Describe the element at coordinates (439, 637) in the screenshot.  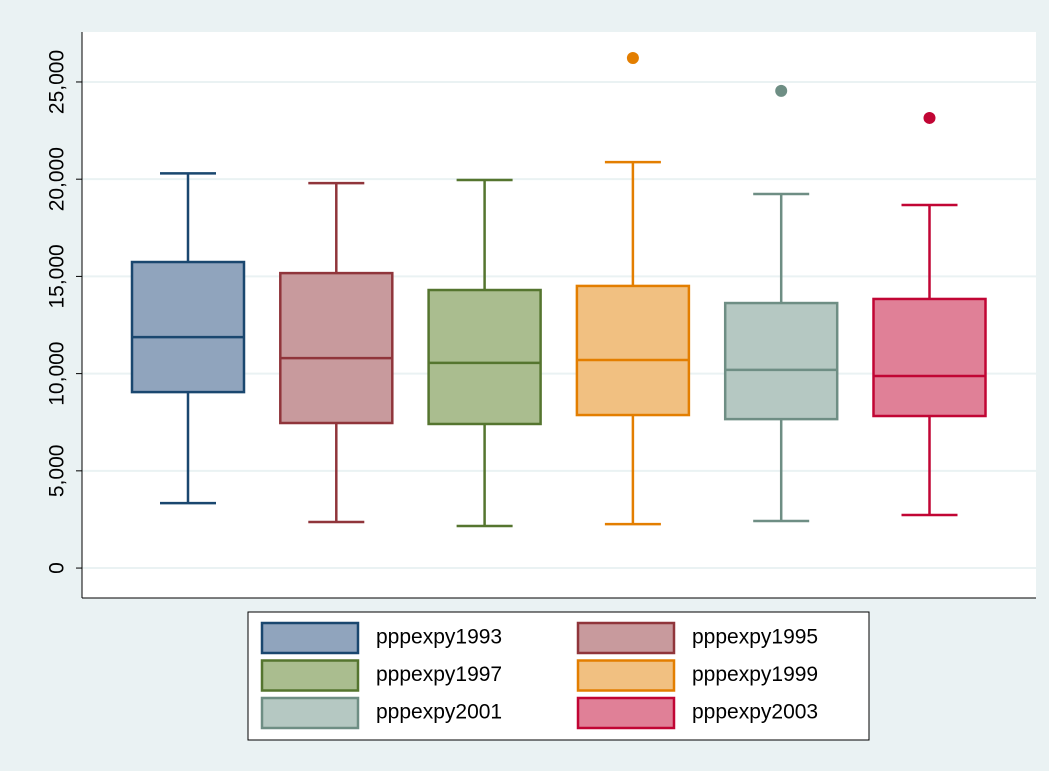
I see `legend-label: pppexpy1993` at that location.